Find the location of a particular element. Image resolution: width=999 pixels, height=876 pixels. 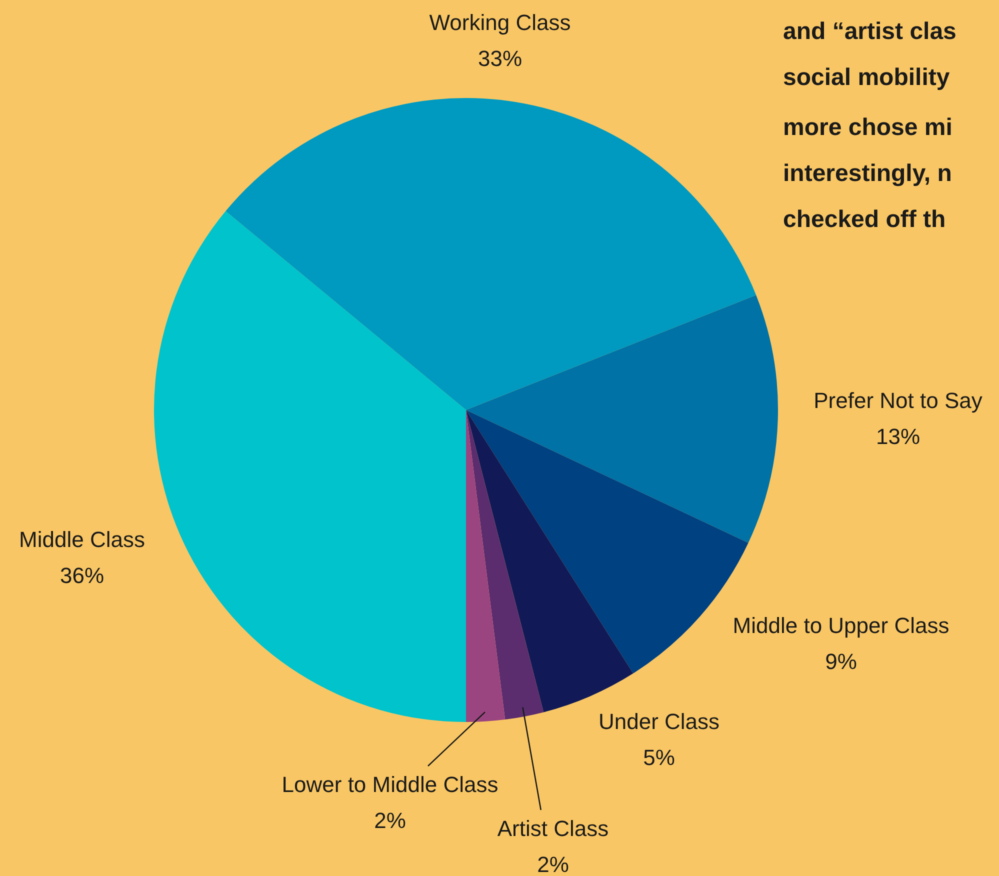

slice-label: Working Class is located at coordinates (500, 23).